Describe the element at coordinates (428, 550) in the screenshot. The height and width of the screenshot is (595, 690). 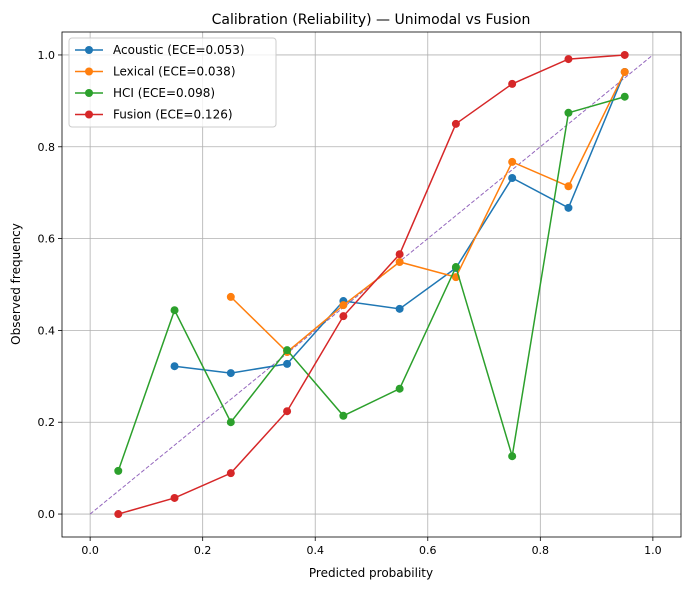
I see `x-tick-label: 0.6` at that location.